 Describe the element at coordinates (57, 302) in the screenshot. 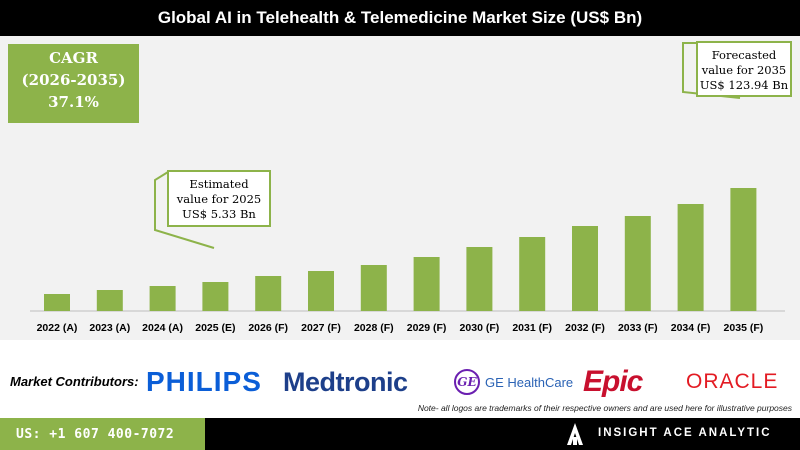

I see `bar-2022 (A)` at that location.